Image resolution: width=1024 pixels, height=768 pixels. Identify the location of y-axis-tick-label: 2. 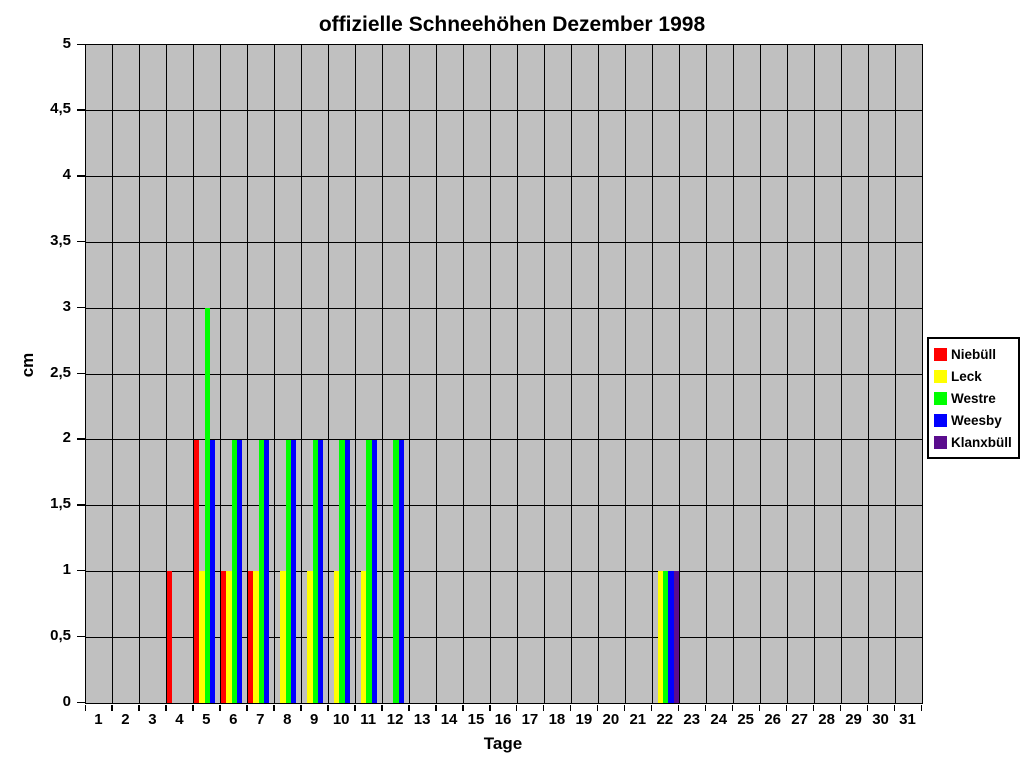
(66, 438).